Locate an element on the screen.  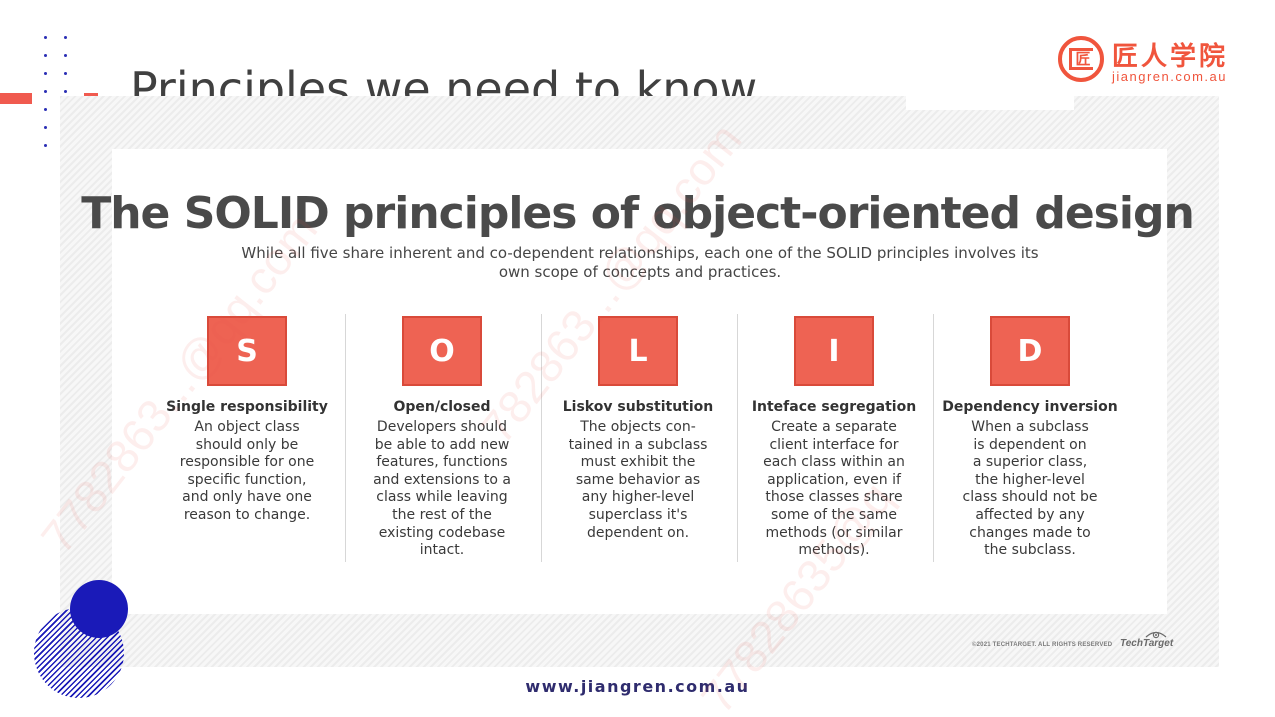
techtarget-eye-icon is located at coordinates (1156, 635).